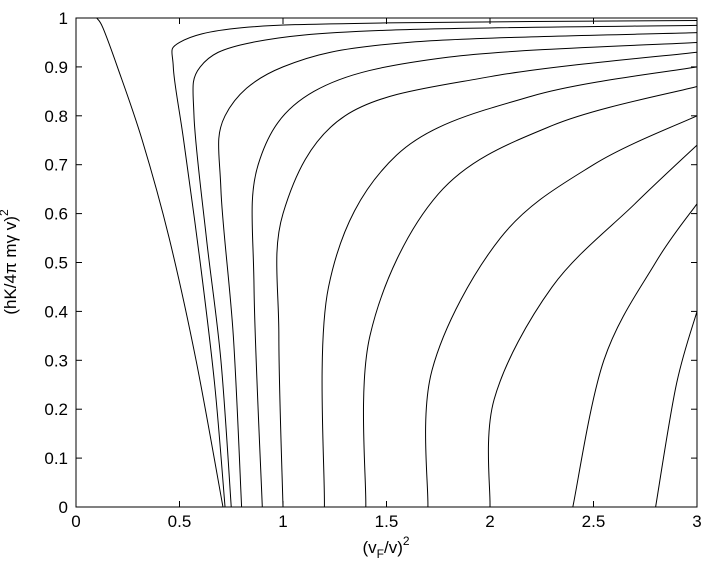 Image resolution: width=706 pixels, height=571 pixels. I want to click on x-tick-label: 2.5, so click(594, 521).